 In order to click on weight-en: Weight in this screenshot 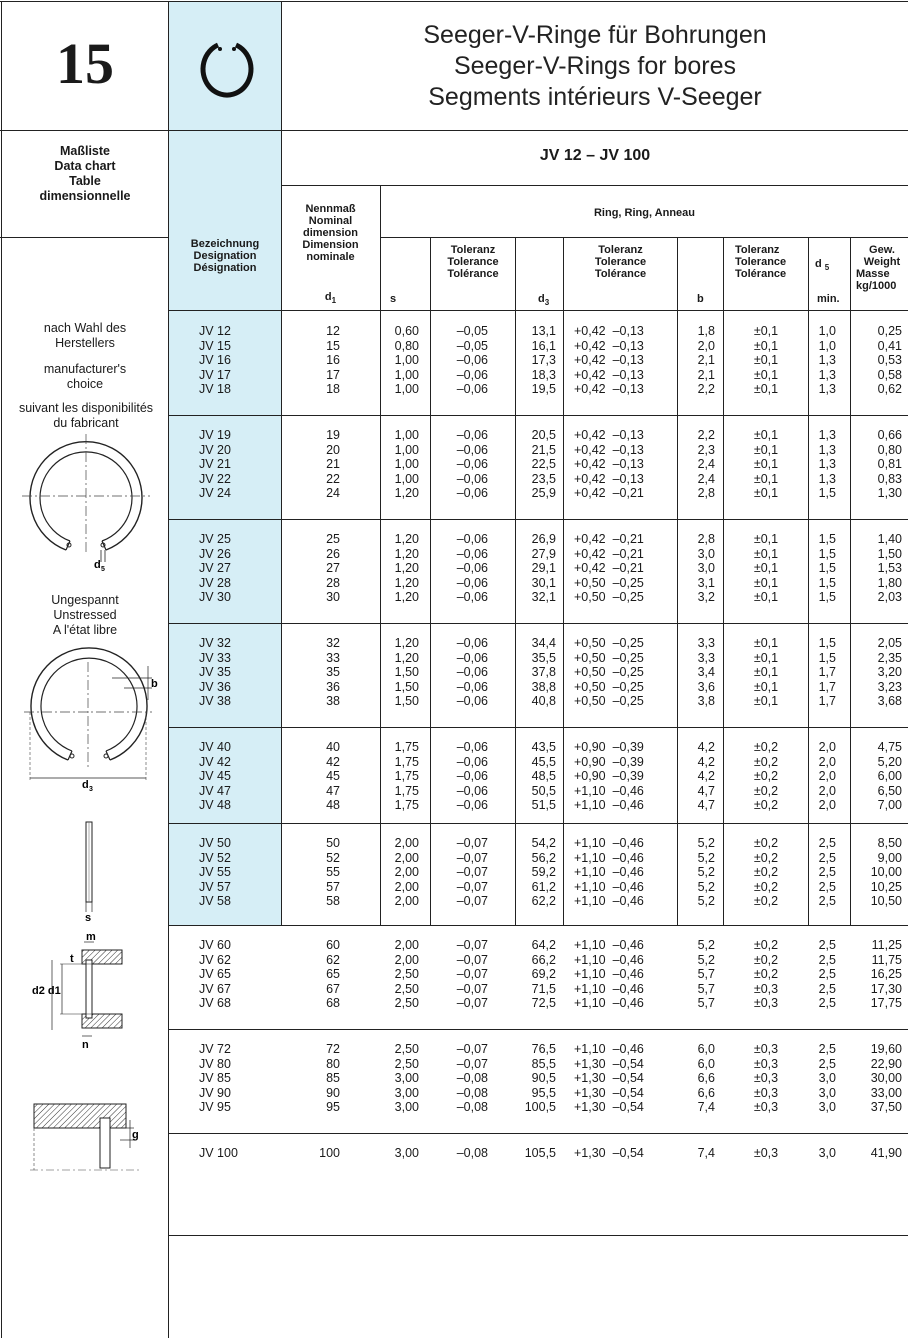, I will do `click(882, 262)`.